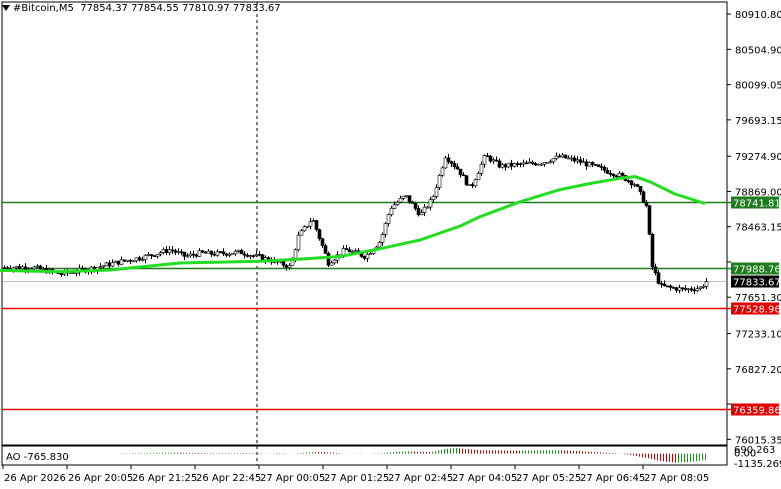  What do you see at coordinates (758, 228) in the screenshot?
I see `price-tick-label: 78463.15` at bounding box center [758, 228].